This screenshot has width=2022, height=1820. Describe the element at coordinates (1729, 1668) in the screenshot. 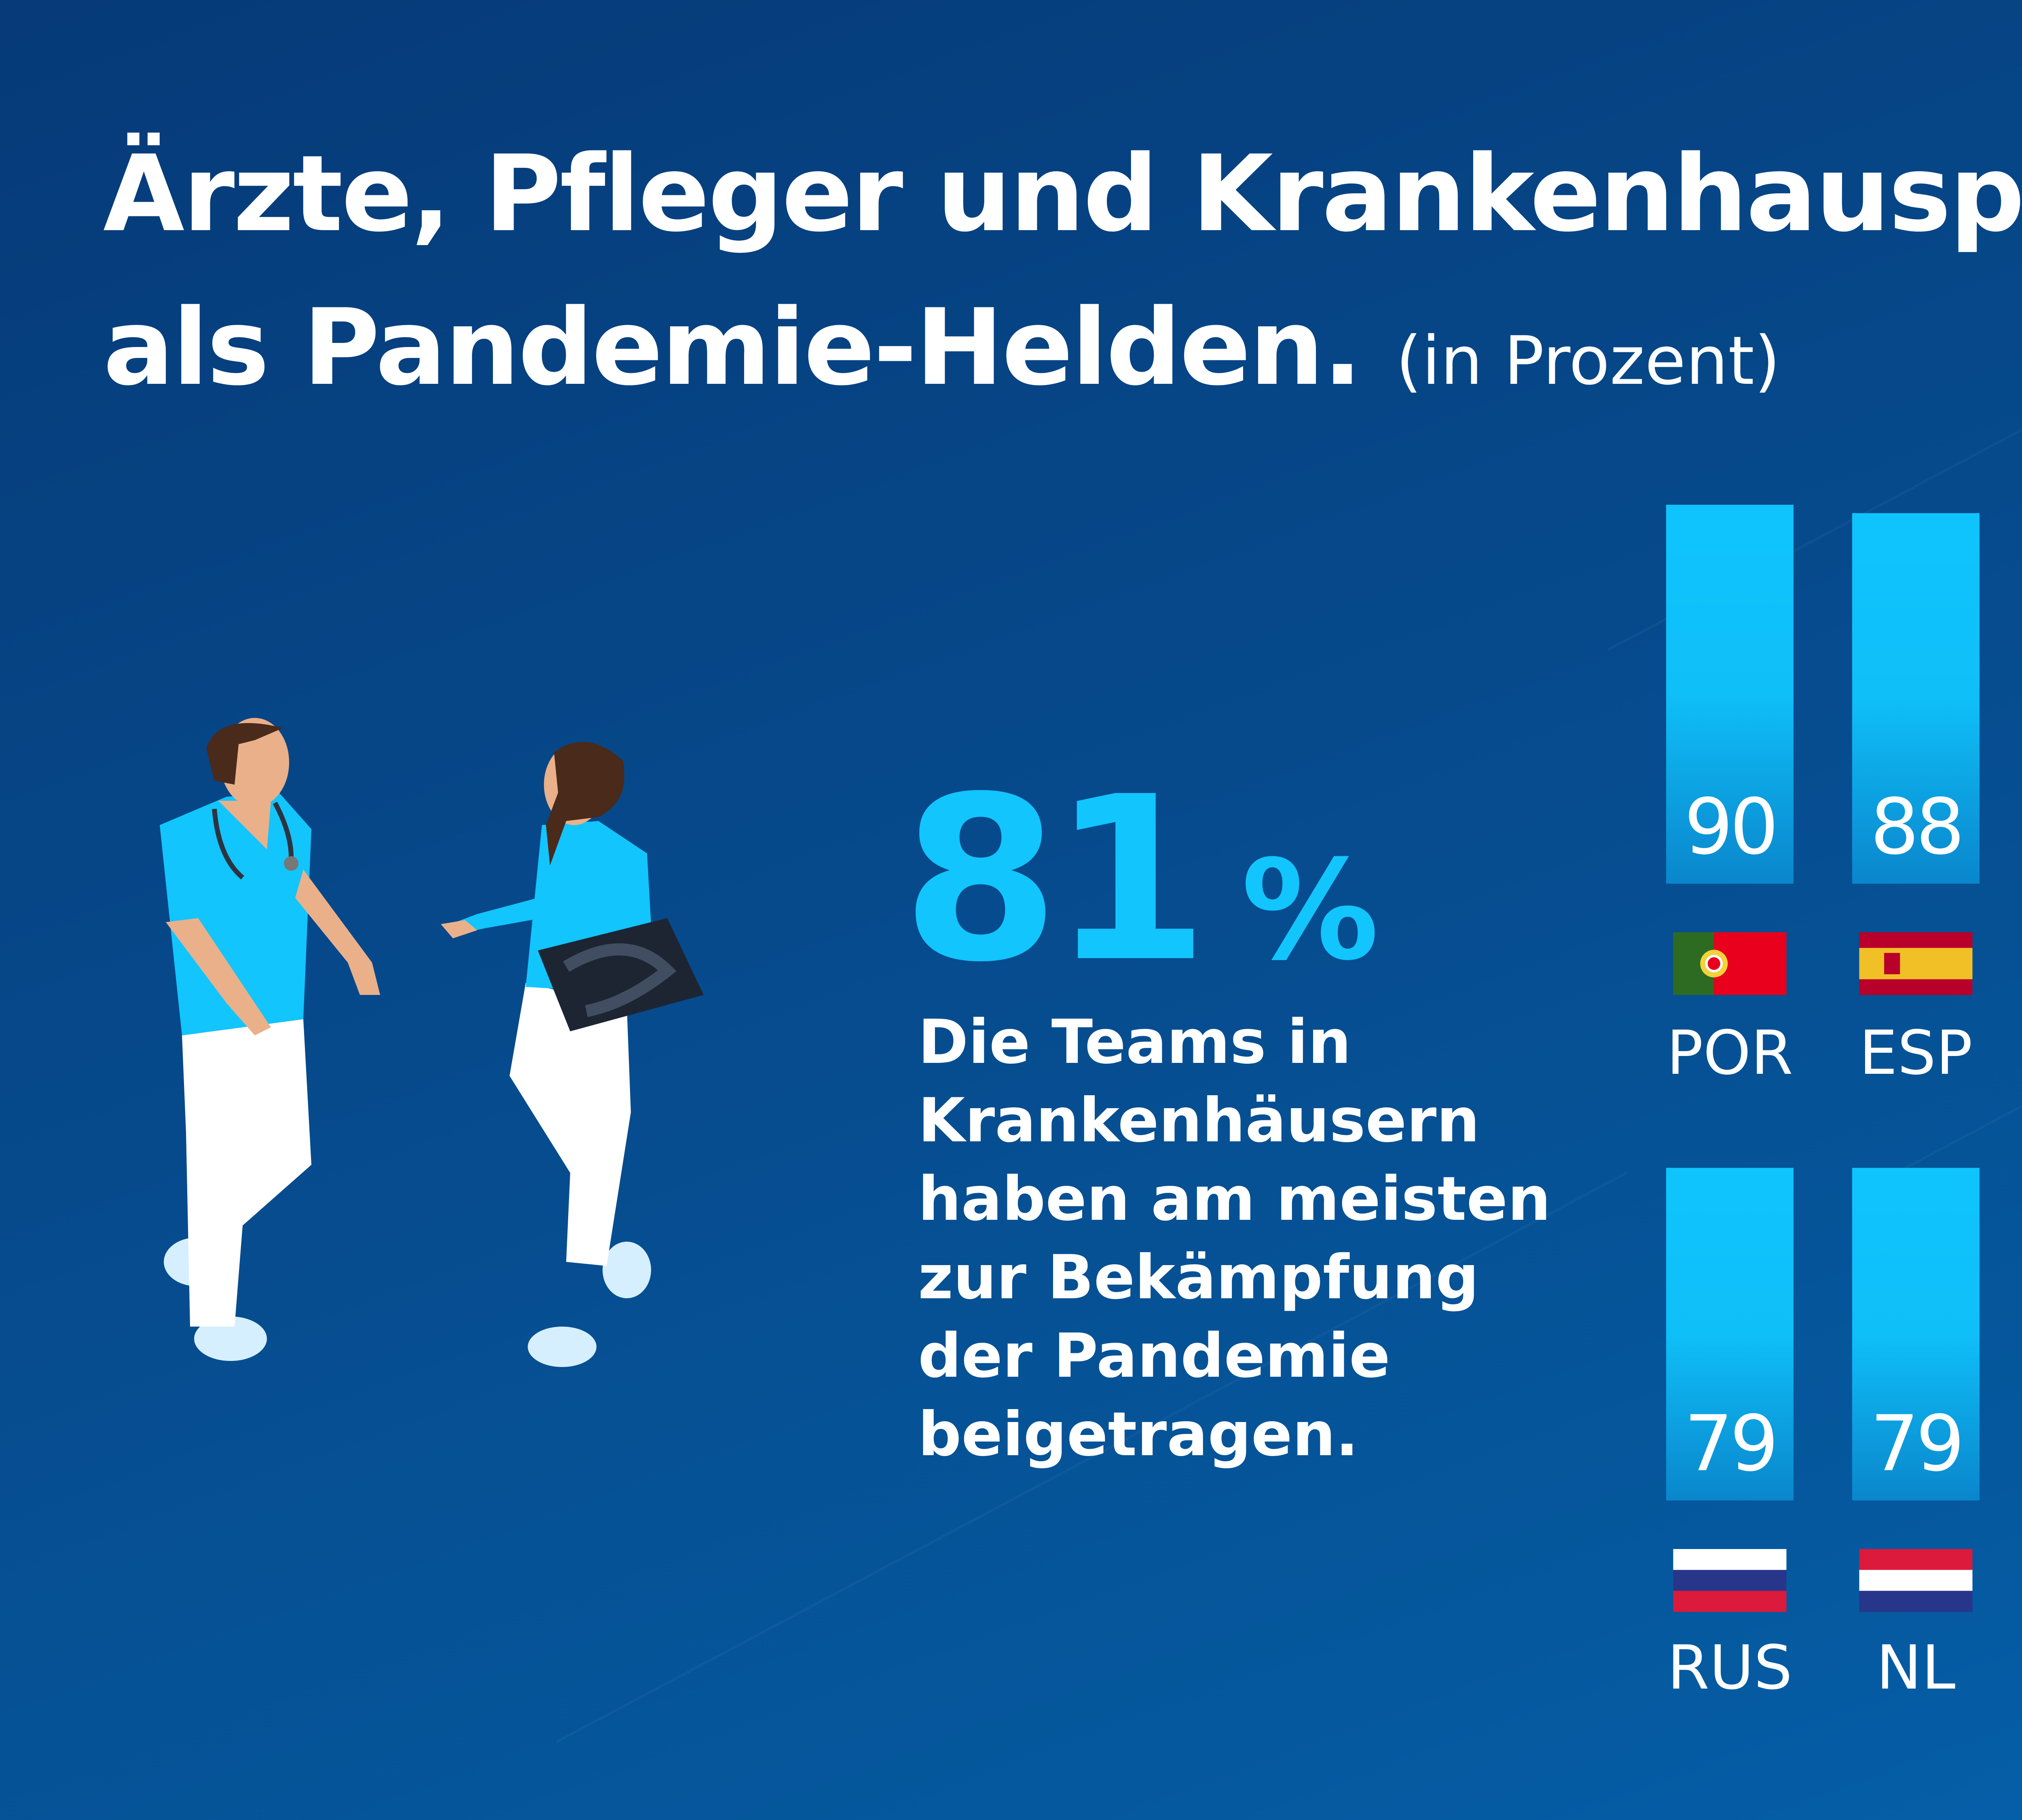

I see `category-label: RUS` at that location.